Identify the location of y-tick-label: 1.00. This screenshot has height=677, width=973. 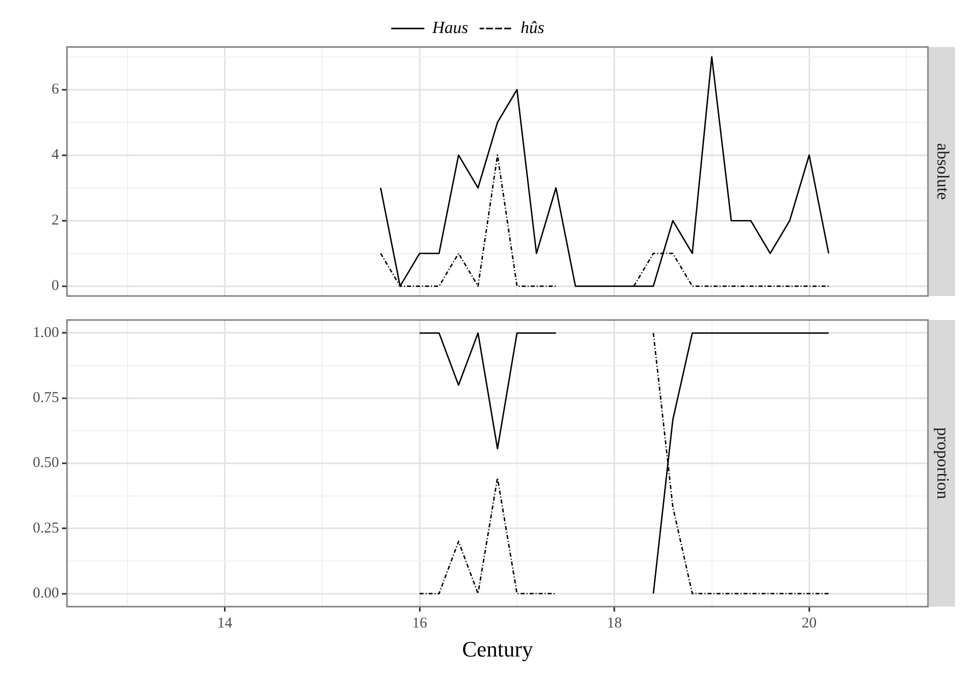
(45, 332).